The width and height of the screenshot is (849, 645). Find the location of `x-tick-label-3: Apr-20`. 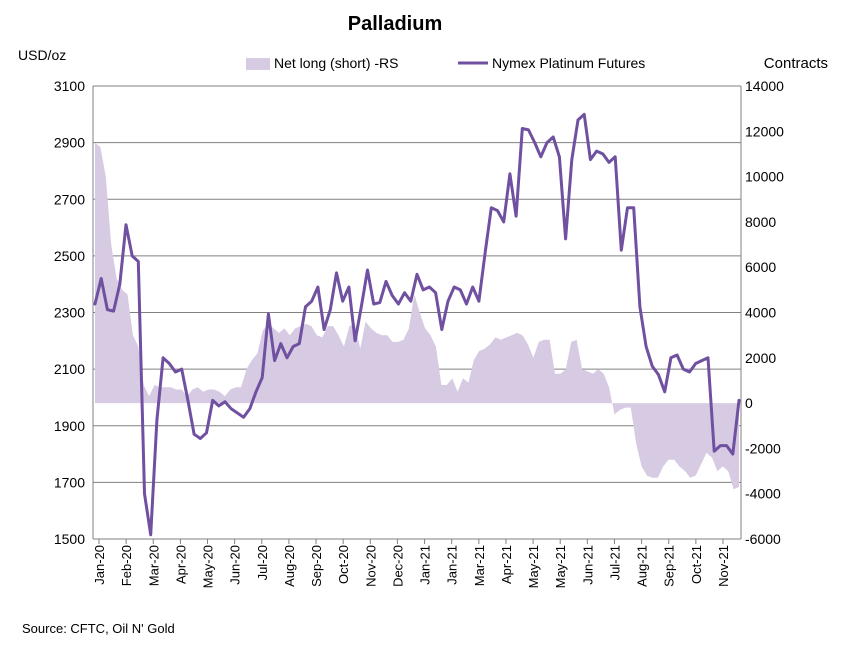

x-tick-label-3: Apr-20 is located at coordinates (180, 564).